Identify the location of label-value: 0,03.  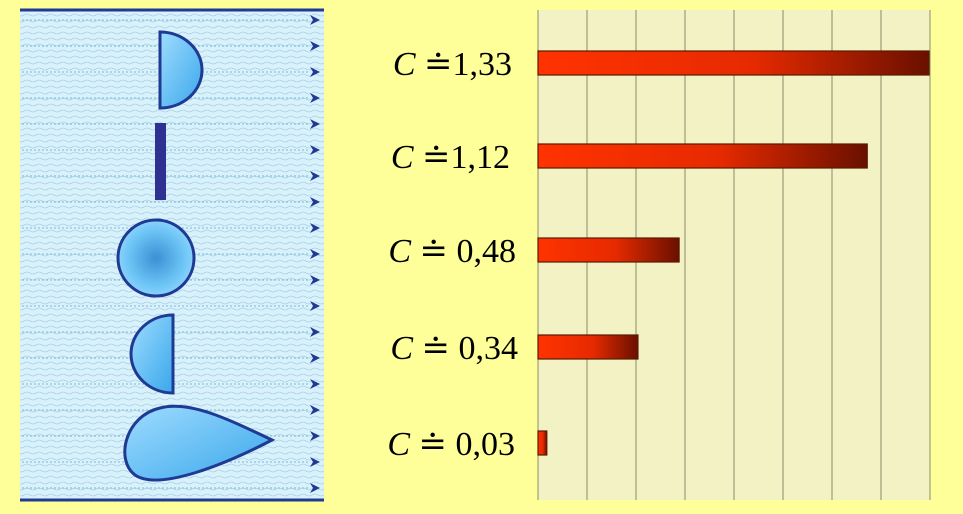
(486, 444).